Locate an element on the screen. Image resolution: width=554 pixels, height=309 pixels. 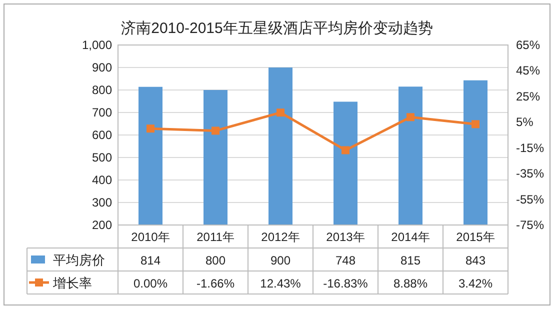
x-tick-label: 2013年 is located at coordinates (345, 237).